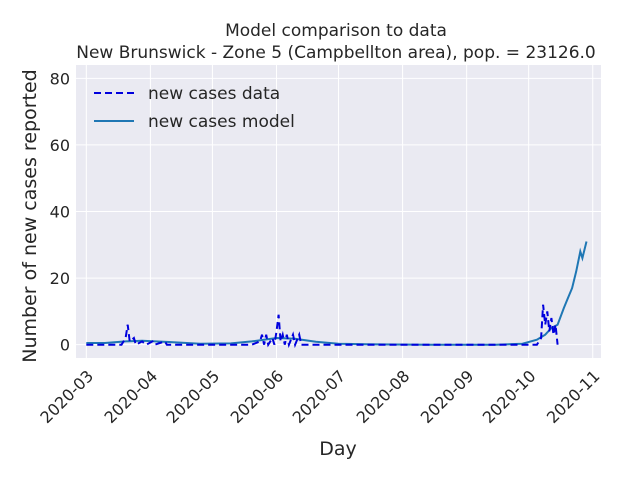 The image size is (640, 480). What do you see at coordinates (194, 108) in the screenshot?
I see `legend: new cases data new cases model` at bounding box center [194, 108].